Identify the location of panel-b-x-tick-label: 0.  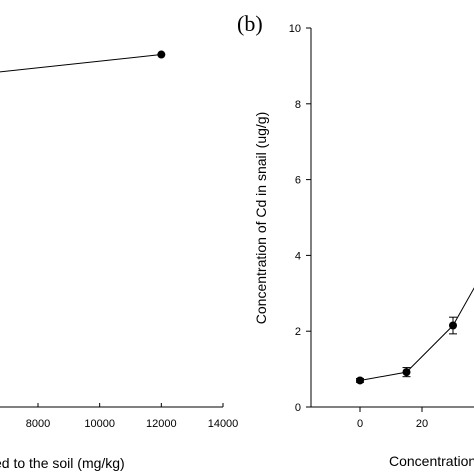
(360, 424).